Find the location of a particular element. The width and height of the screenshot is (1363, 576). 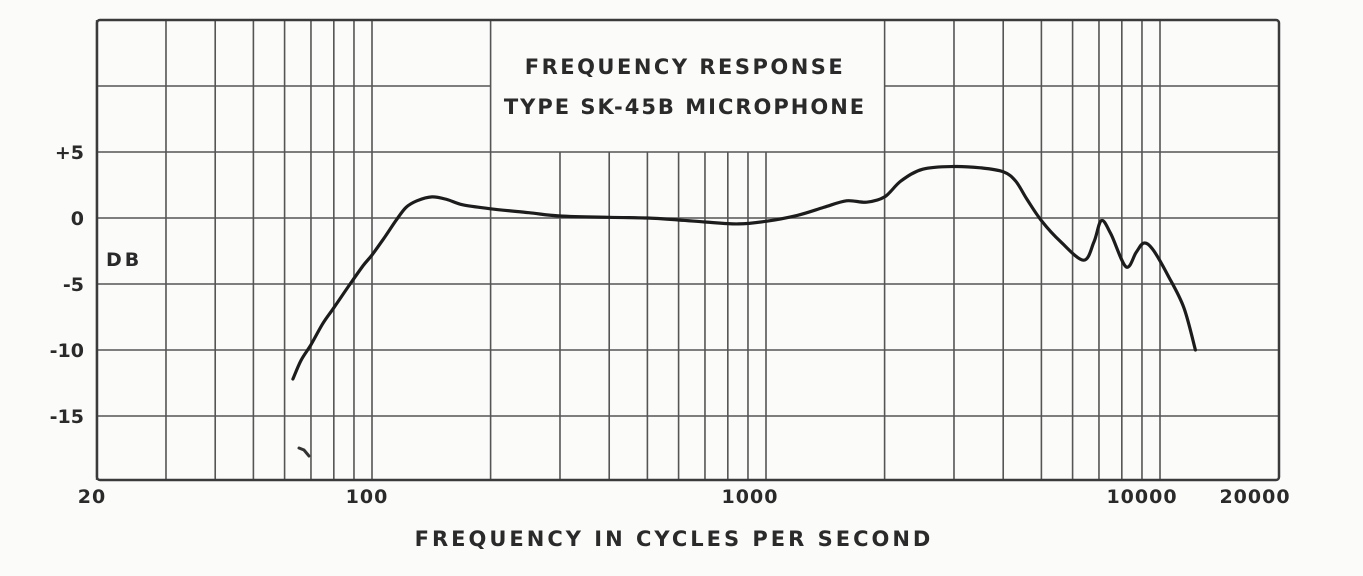

y-axis-label: DB is located at coordinates (124, 260).